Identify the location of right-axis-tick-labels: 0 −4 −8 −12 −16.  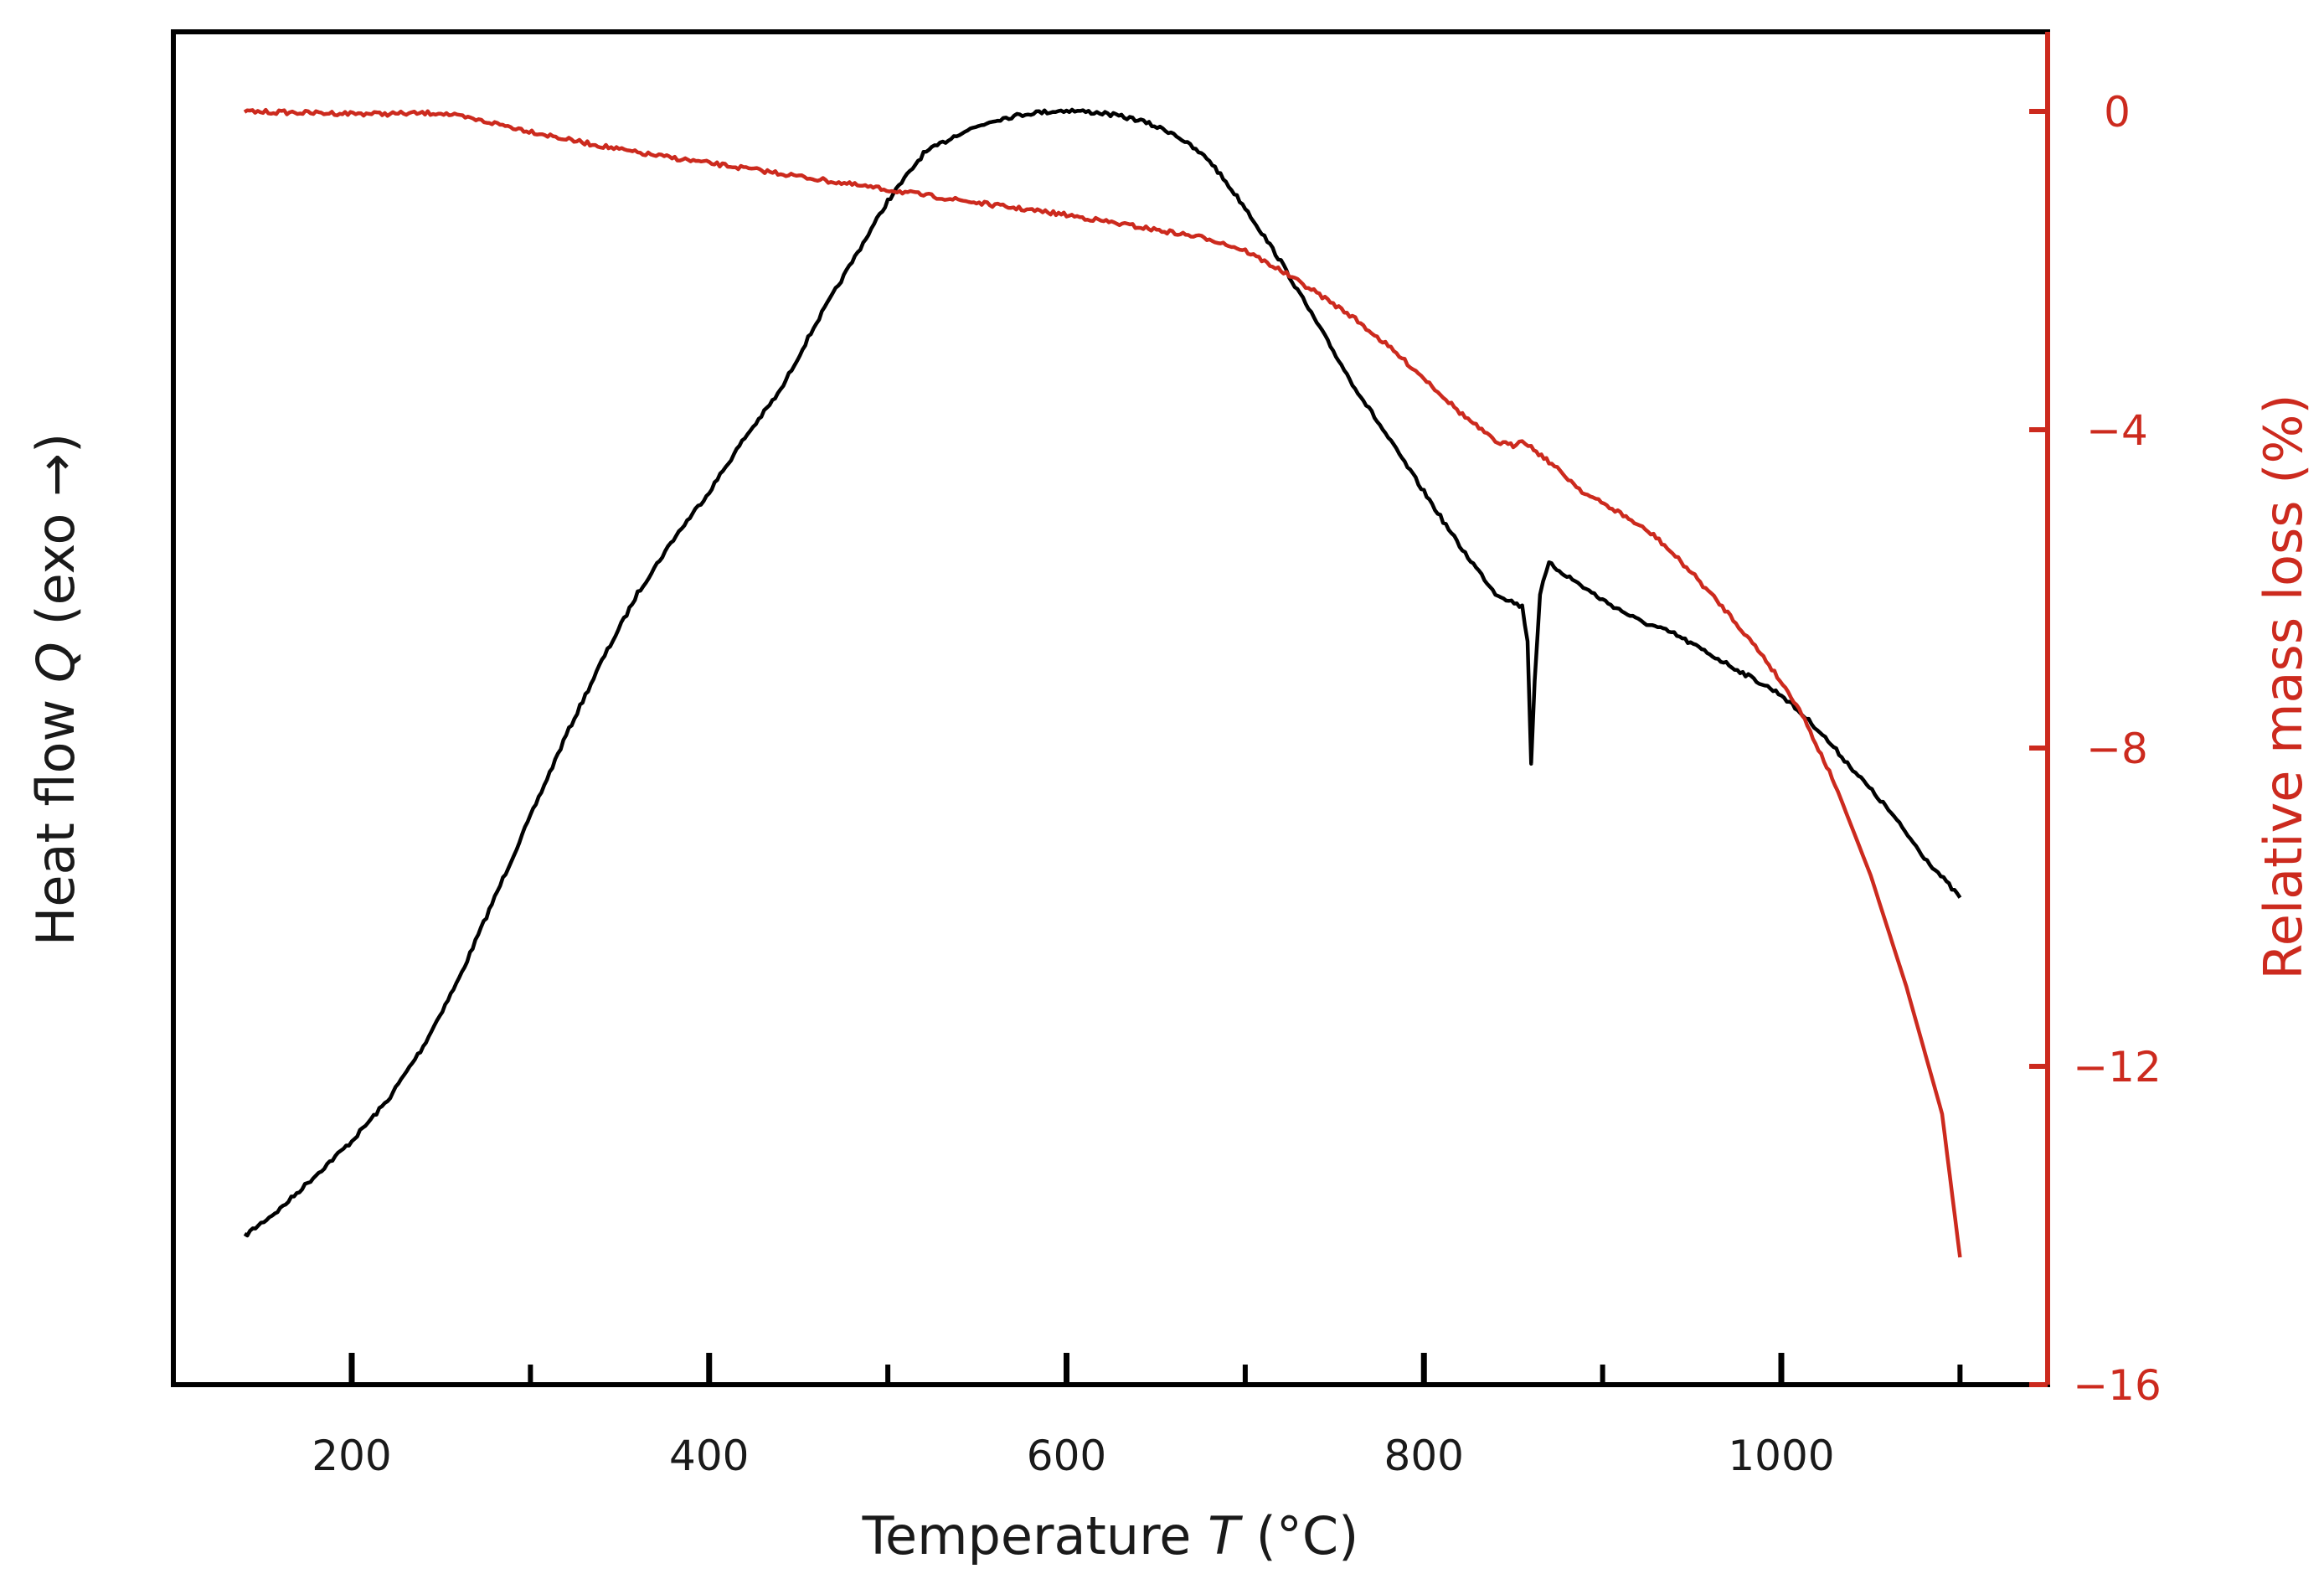
(2117, 749).